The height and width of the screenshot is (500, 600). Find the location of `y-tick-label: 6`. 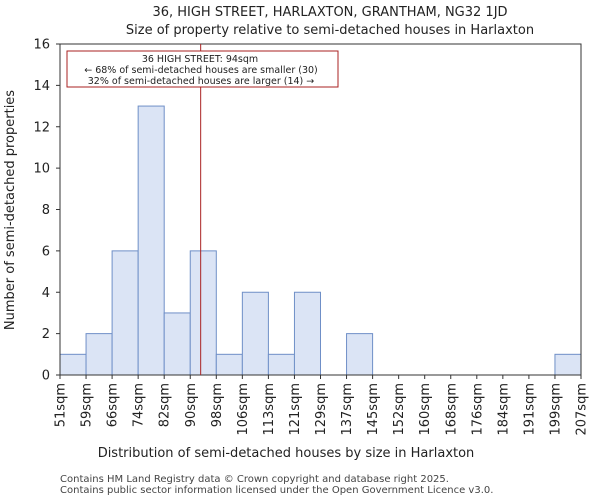

y-tick-label: 6 is located at coordinates (46, 251).